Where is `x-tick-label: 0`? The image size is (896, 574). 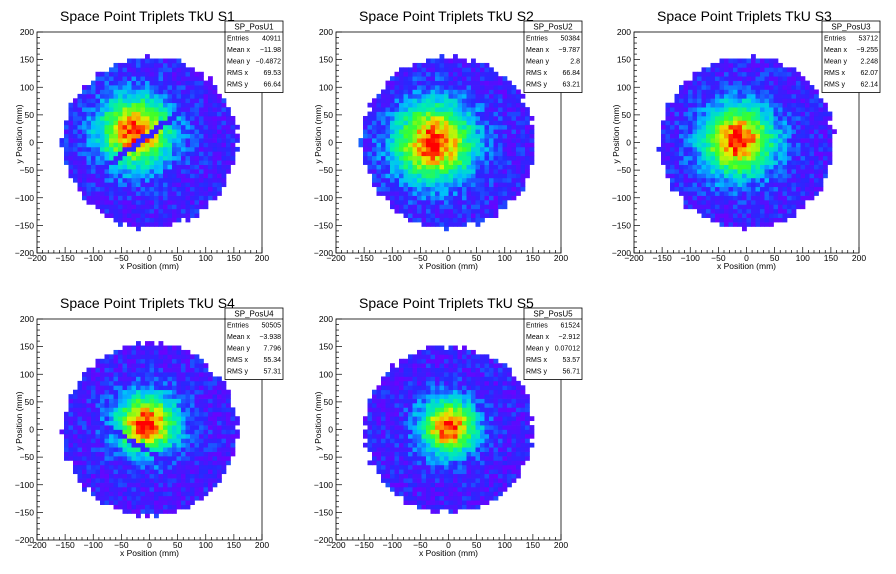
x-tick-label: 0 is located at coordinates (149, 258).